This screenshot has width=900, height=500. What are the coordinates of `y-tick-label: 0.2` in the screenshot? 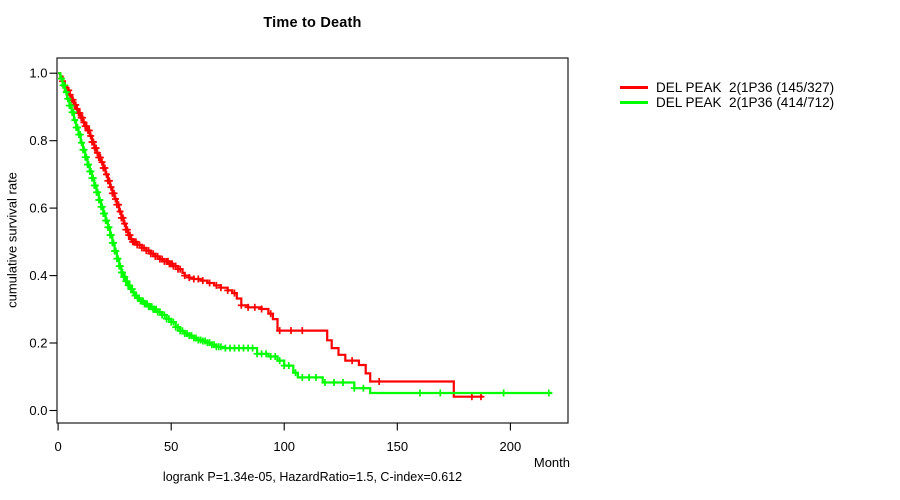 It's located at (38, 343).